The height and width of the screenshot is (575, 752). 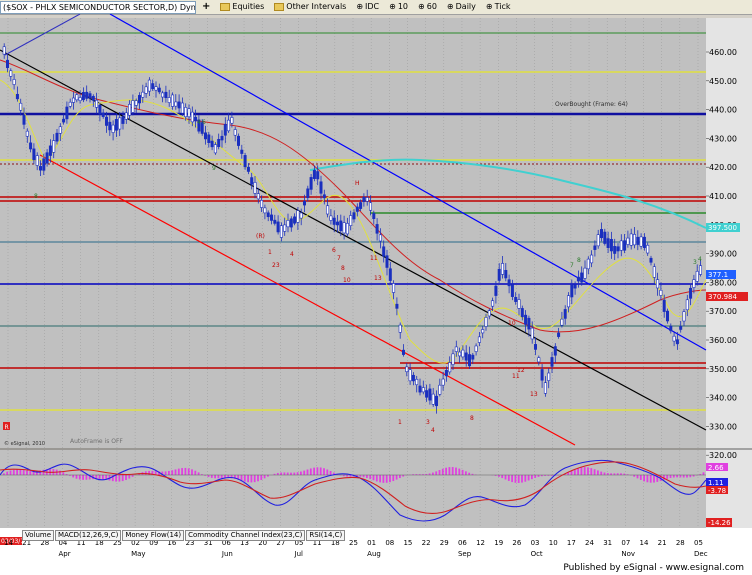 I want to click on interval-10-button: ⊕ 10, so click(x=398, y=7).